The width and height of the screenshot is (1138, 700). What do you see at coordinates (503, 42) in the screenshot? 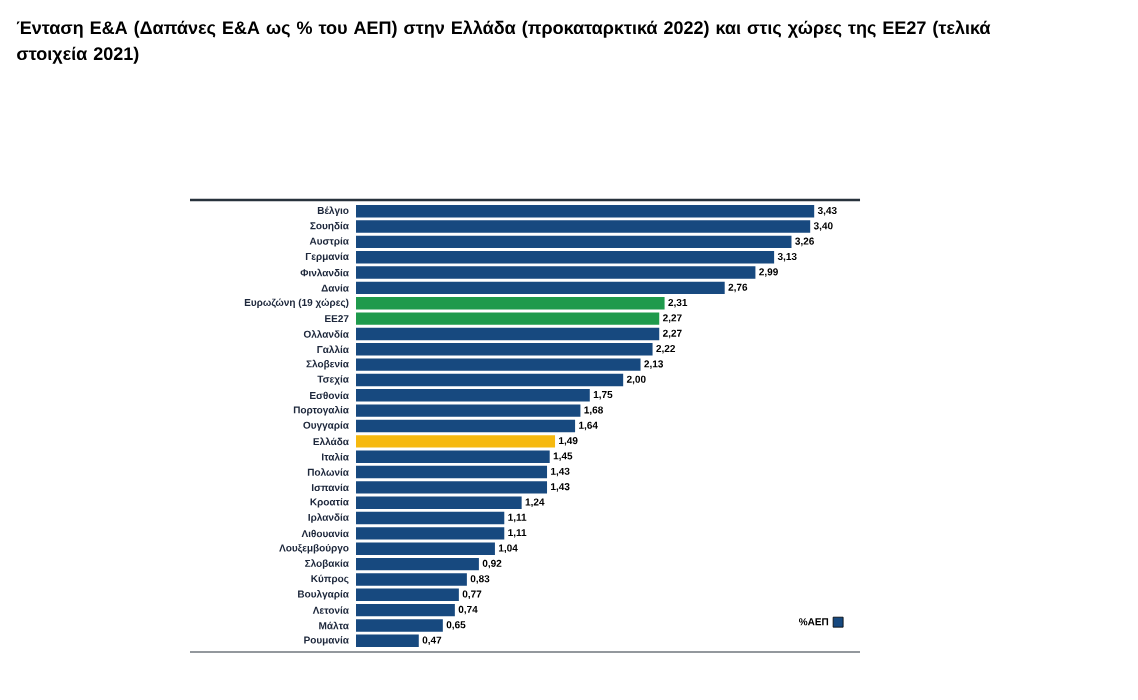
I see `chart-title: Ένταση Ε&Α (Δαπάνες Ε&Α ως % του ΑΕΠ) στην Ελλάδα (προκαταρκτικά 2022) και στις χώρες της ΕΕ27 (τελικά στοιχεία 2021)` at bounding box center [503, 42].